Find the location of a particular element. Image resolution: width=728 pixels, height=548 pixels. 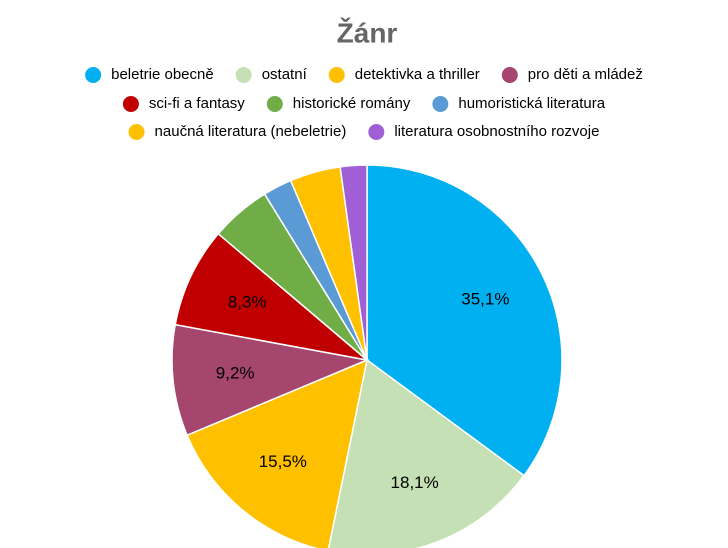

data-label: 18,1% is located at coordinates (415, 482).